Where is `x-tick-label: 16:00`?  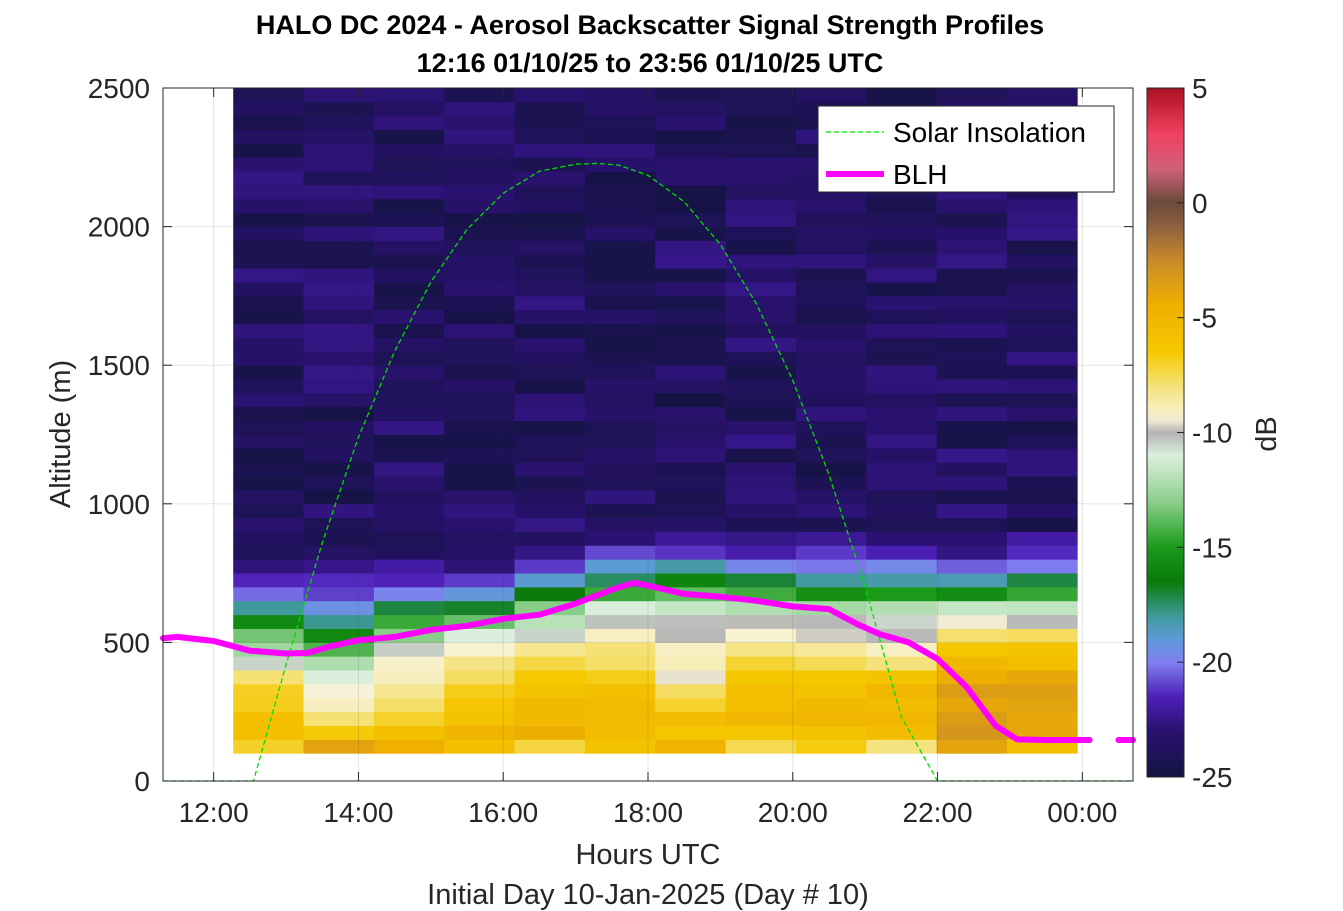
x-tick-label: 16:00 is located at coordinates (503, 812).